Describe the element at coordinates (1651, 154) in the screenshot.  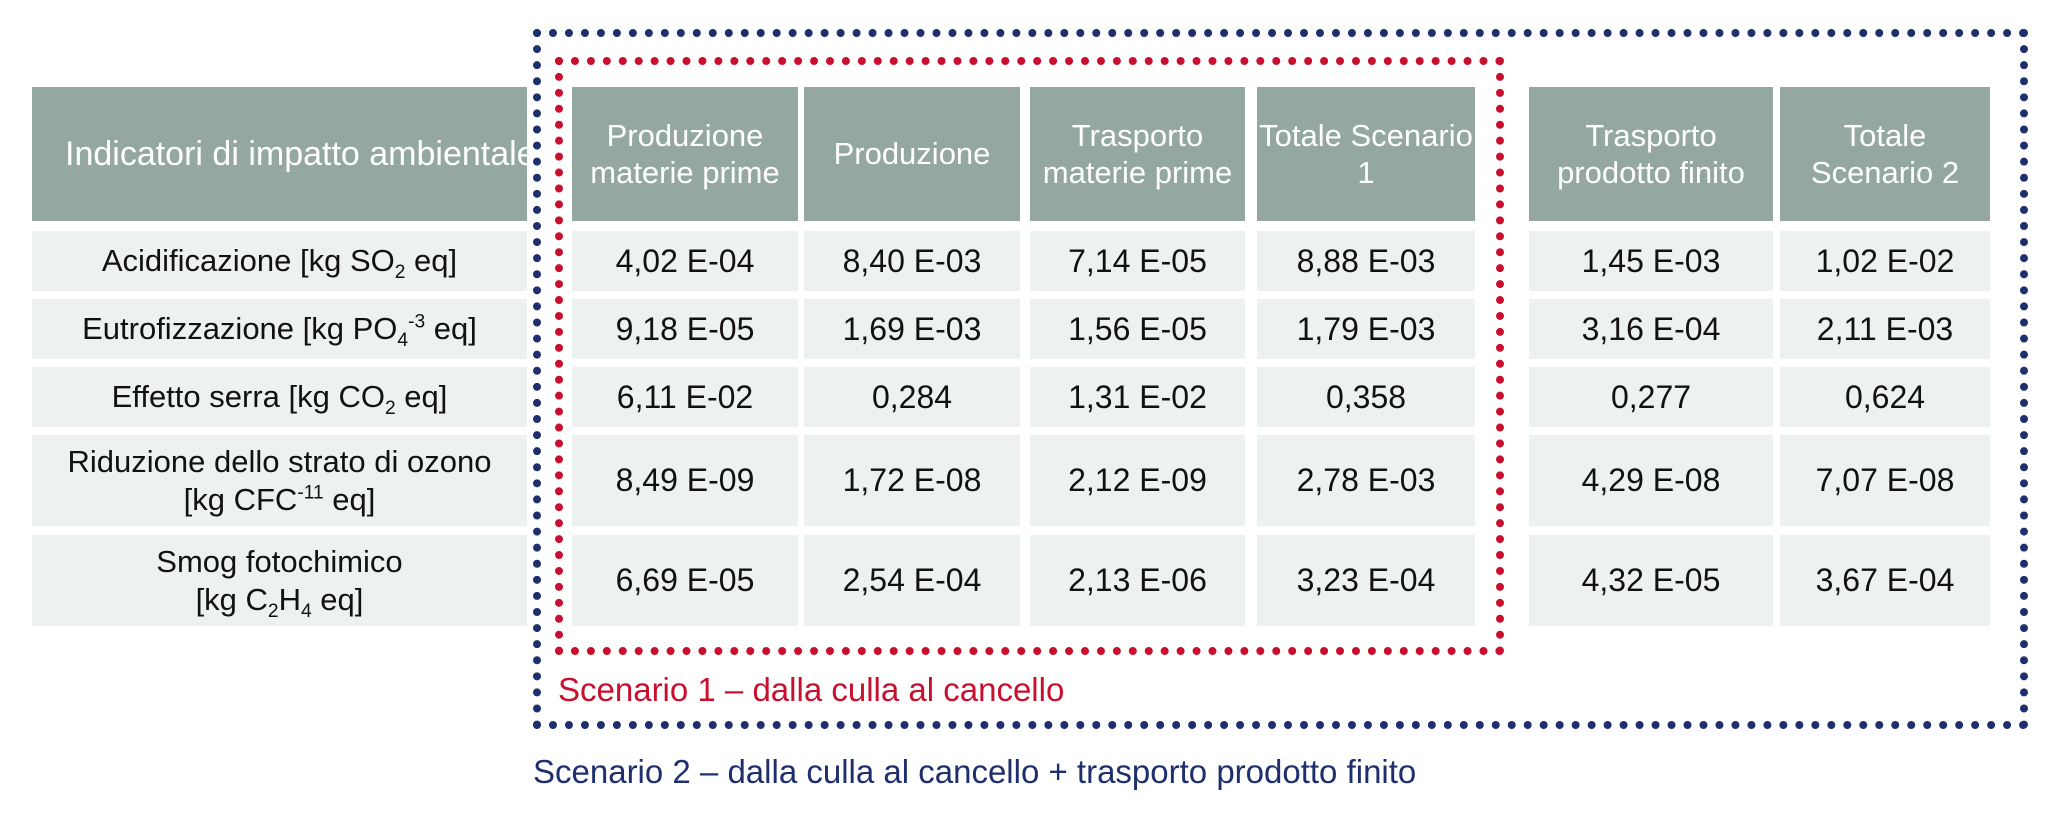
I see `header-finished-product-transport: Trasporto prodotto finito` at that location.